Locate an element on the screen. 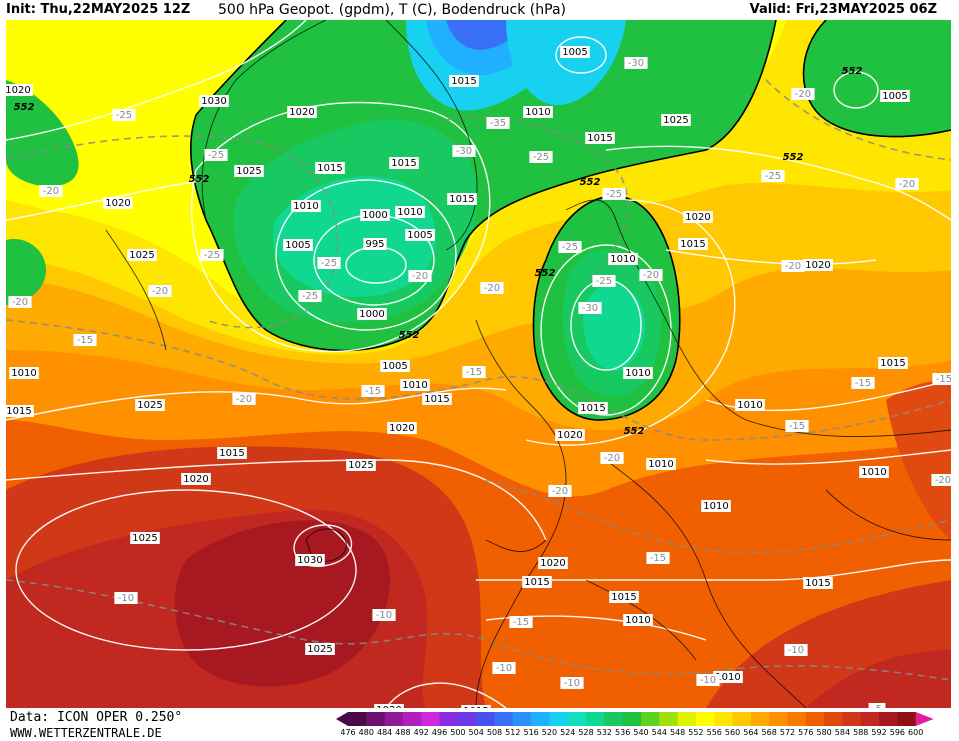  colorbar-tick-label: 552 is located at coordinates (696, 732).